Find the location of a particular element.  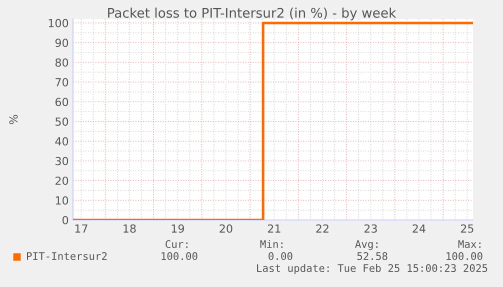

y-tick-label: 40 is located at coordinates (61, 141).